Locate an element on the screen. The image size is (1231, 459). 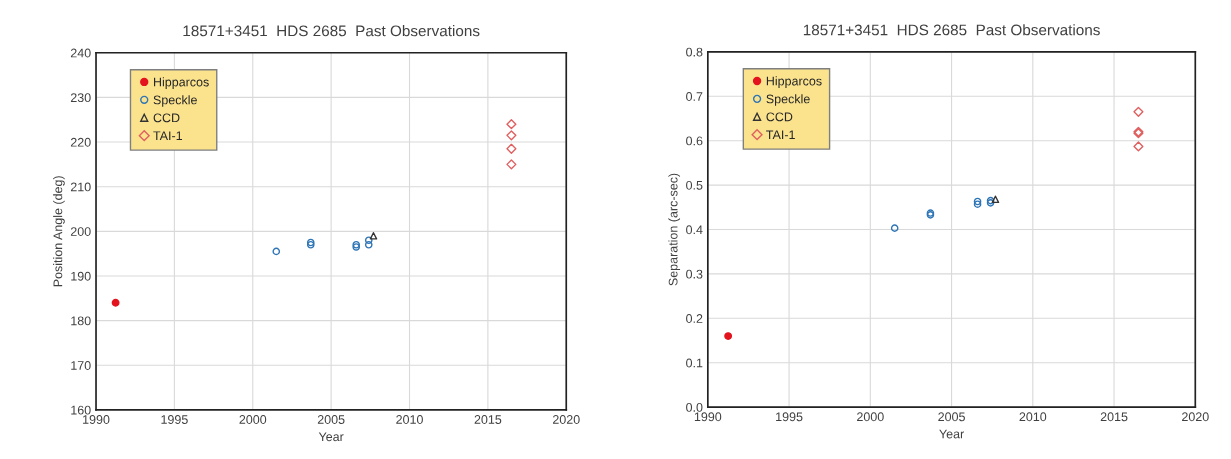
y-tick-label: 0.6 is located at coordinates (694, 141).